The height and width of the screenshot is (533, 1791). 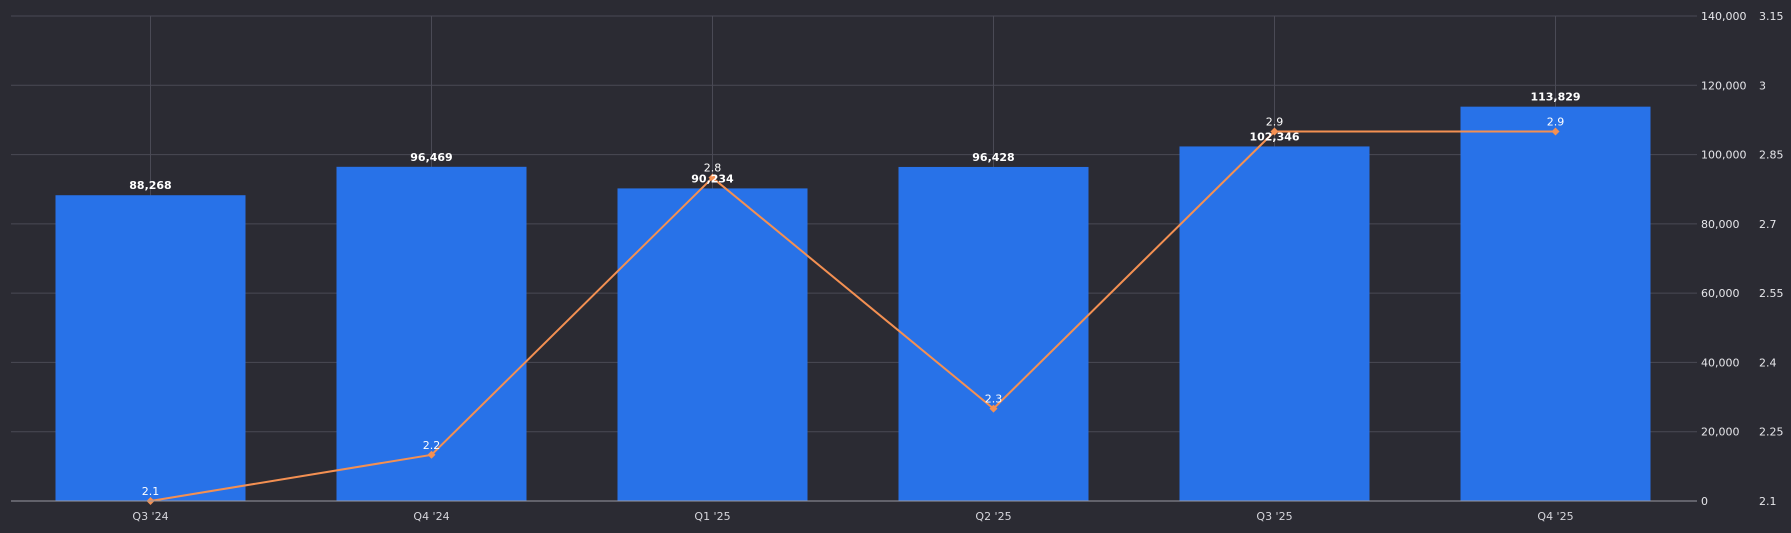 I want to click on y-left-tick-label: 60,000, so click(x=1720, y=293).